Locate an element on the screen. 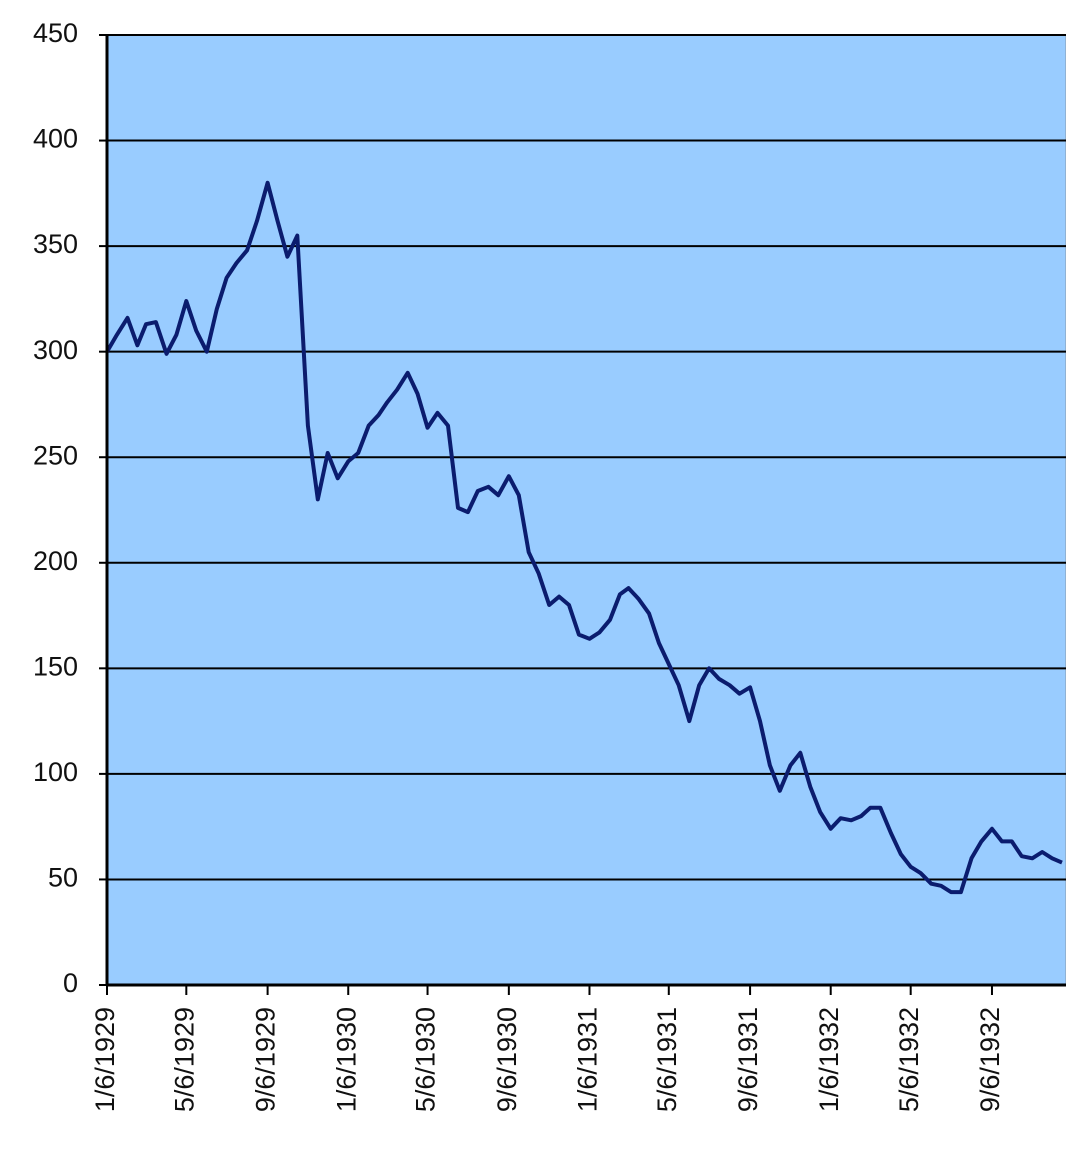  y-tick-label: 300 is located at coordinates (55, 350).